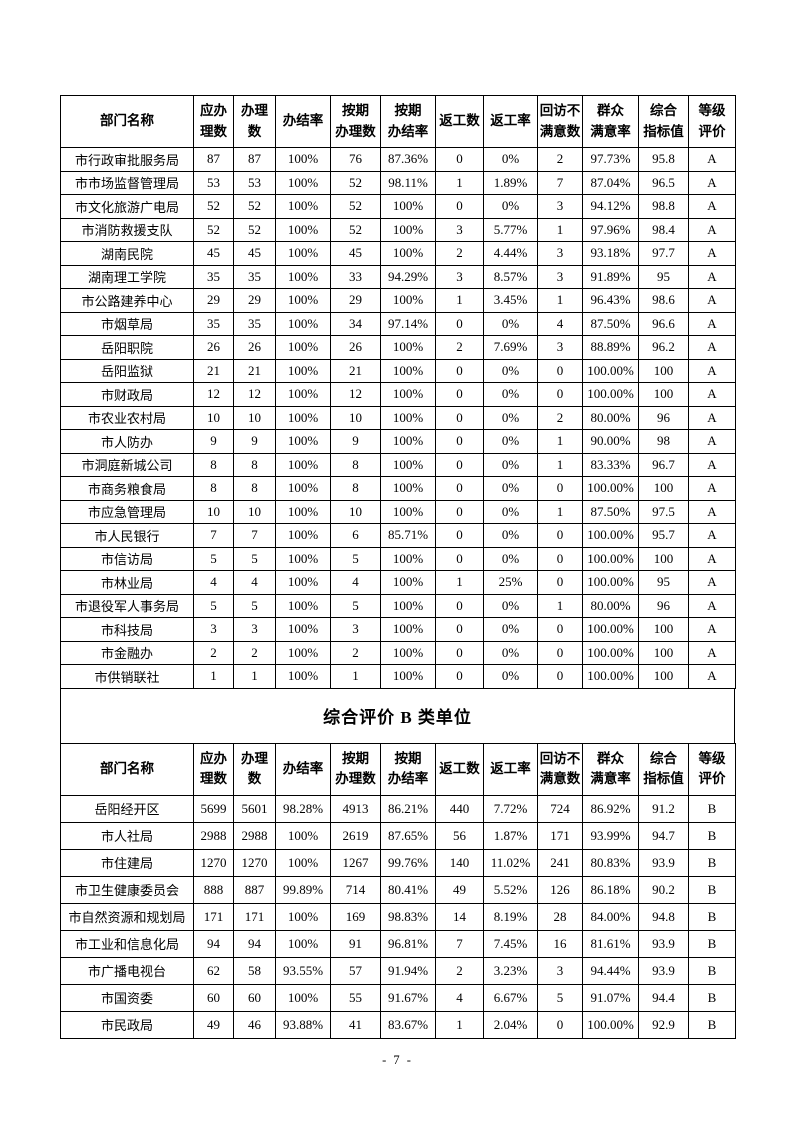 The width and height of the screenshot is (793, 1122). Describe the element at coordinates (213, 769) in the screenshot. I see `column-header: 应办 理数` at that location.